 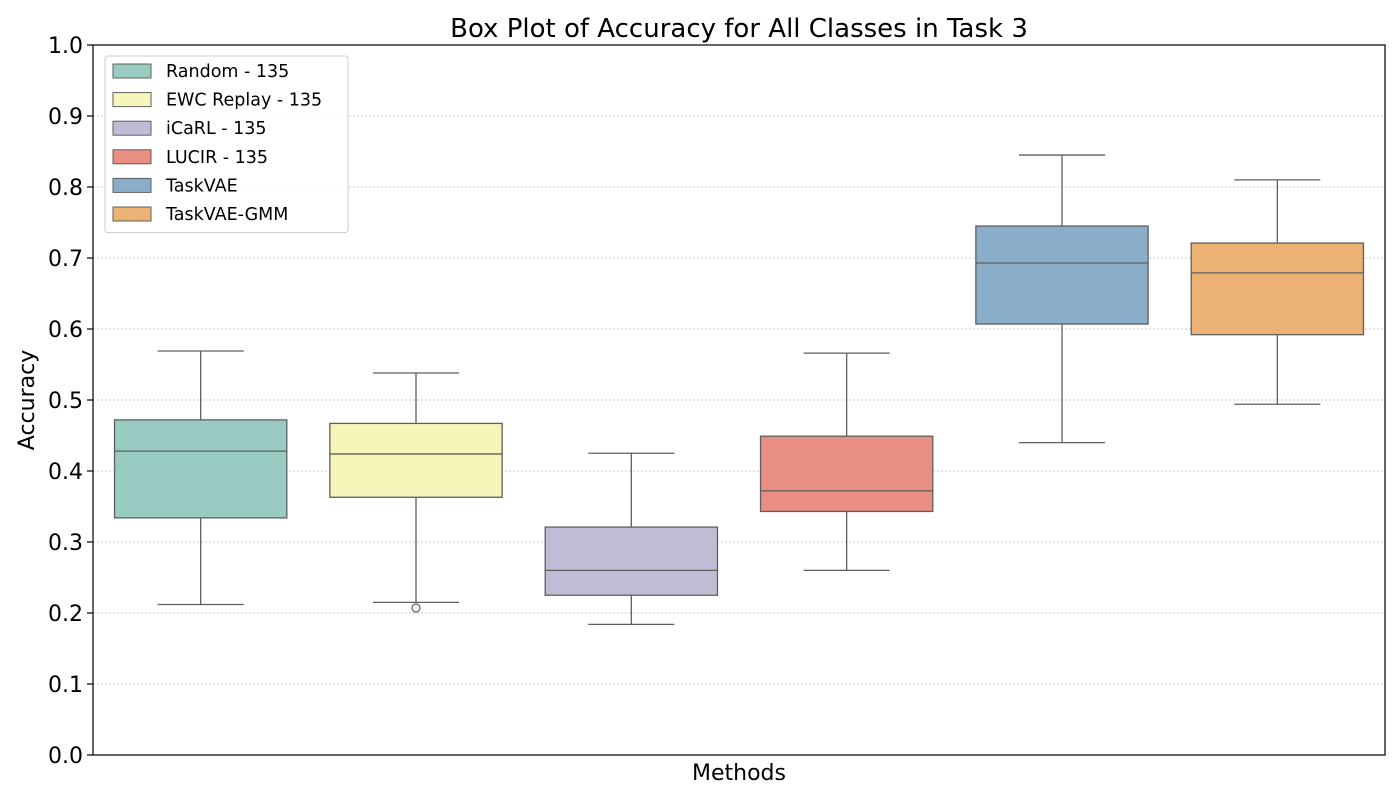 What do you see at coordinates (65, 472) in the screenshot?
I see `y-tick-label: 0.4` at bounding box center [65, 472].